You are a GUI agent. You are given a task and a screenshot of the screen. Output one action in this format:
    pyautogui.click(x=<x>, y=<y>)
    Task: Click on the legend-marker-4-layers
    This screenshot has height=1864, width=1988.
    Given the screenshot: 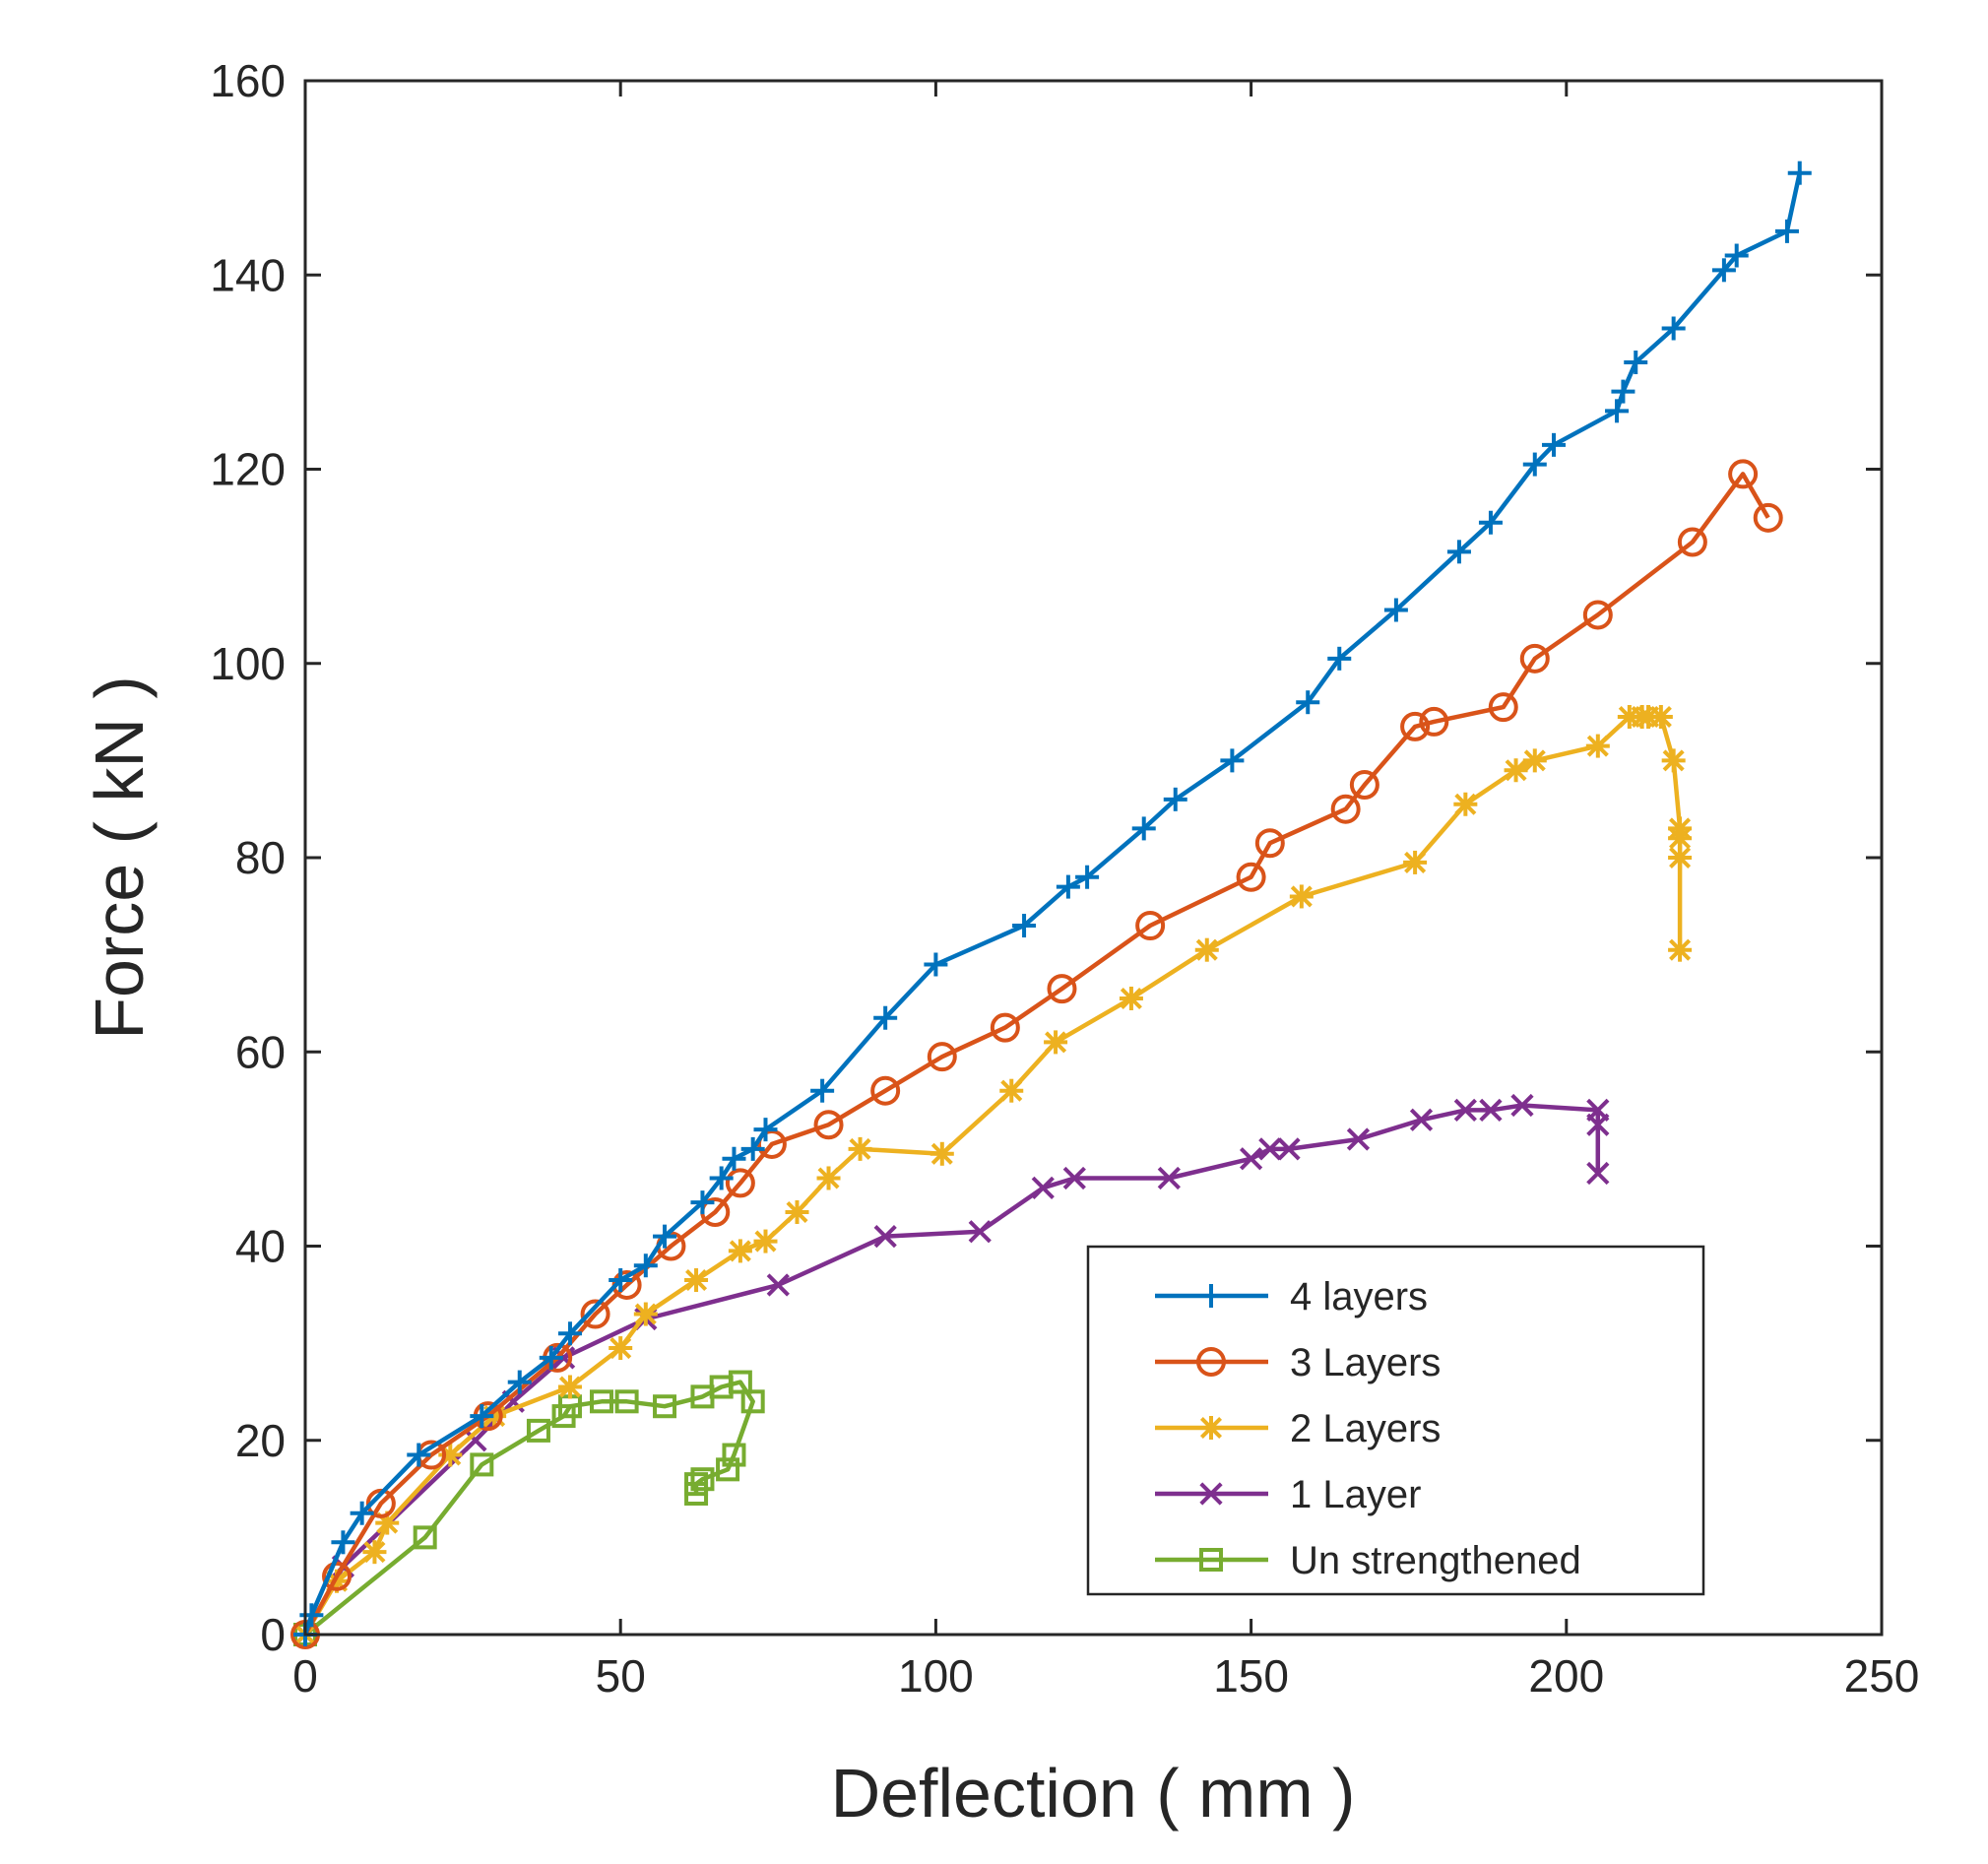 What is the action you would take?
    pyautogui.click(x=1211, y=1296)
    